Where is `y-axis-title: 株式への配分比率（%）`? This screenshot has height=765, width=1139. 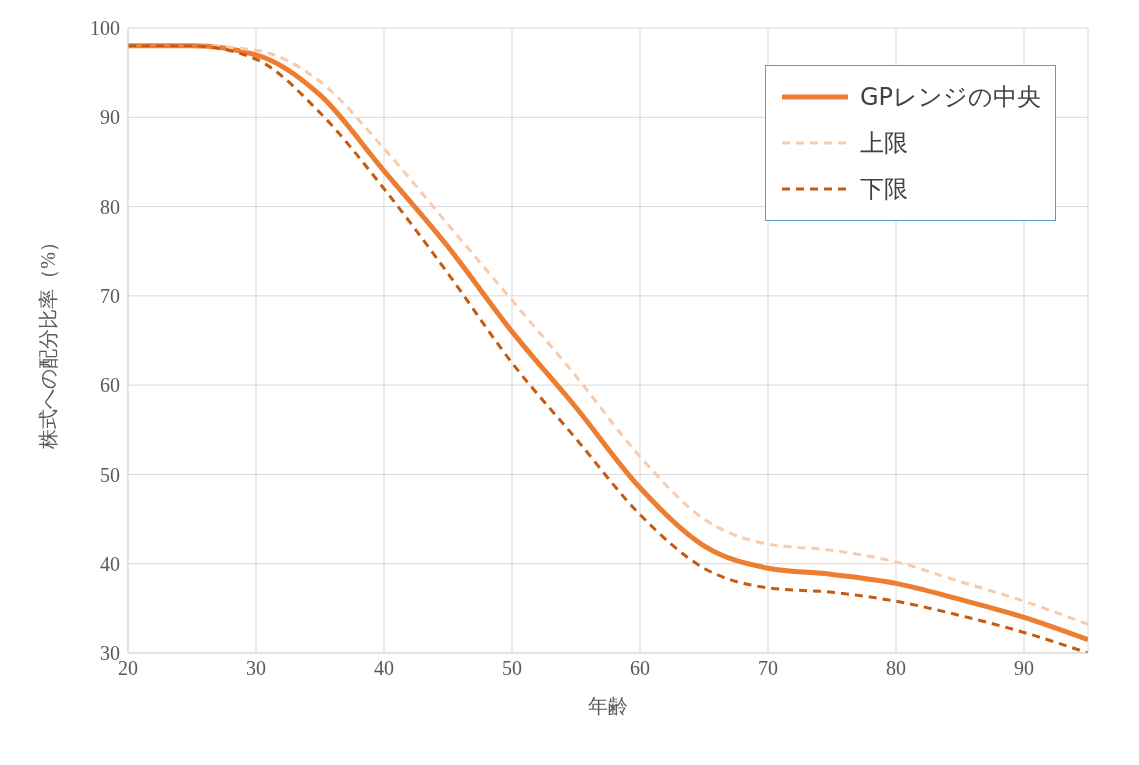 y-axis-title: 株式への配分比率（%） is located at coordinates (48, 341).